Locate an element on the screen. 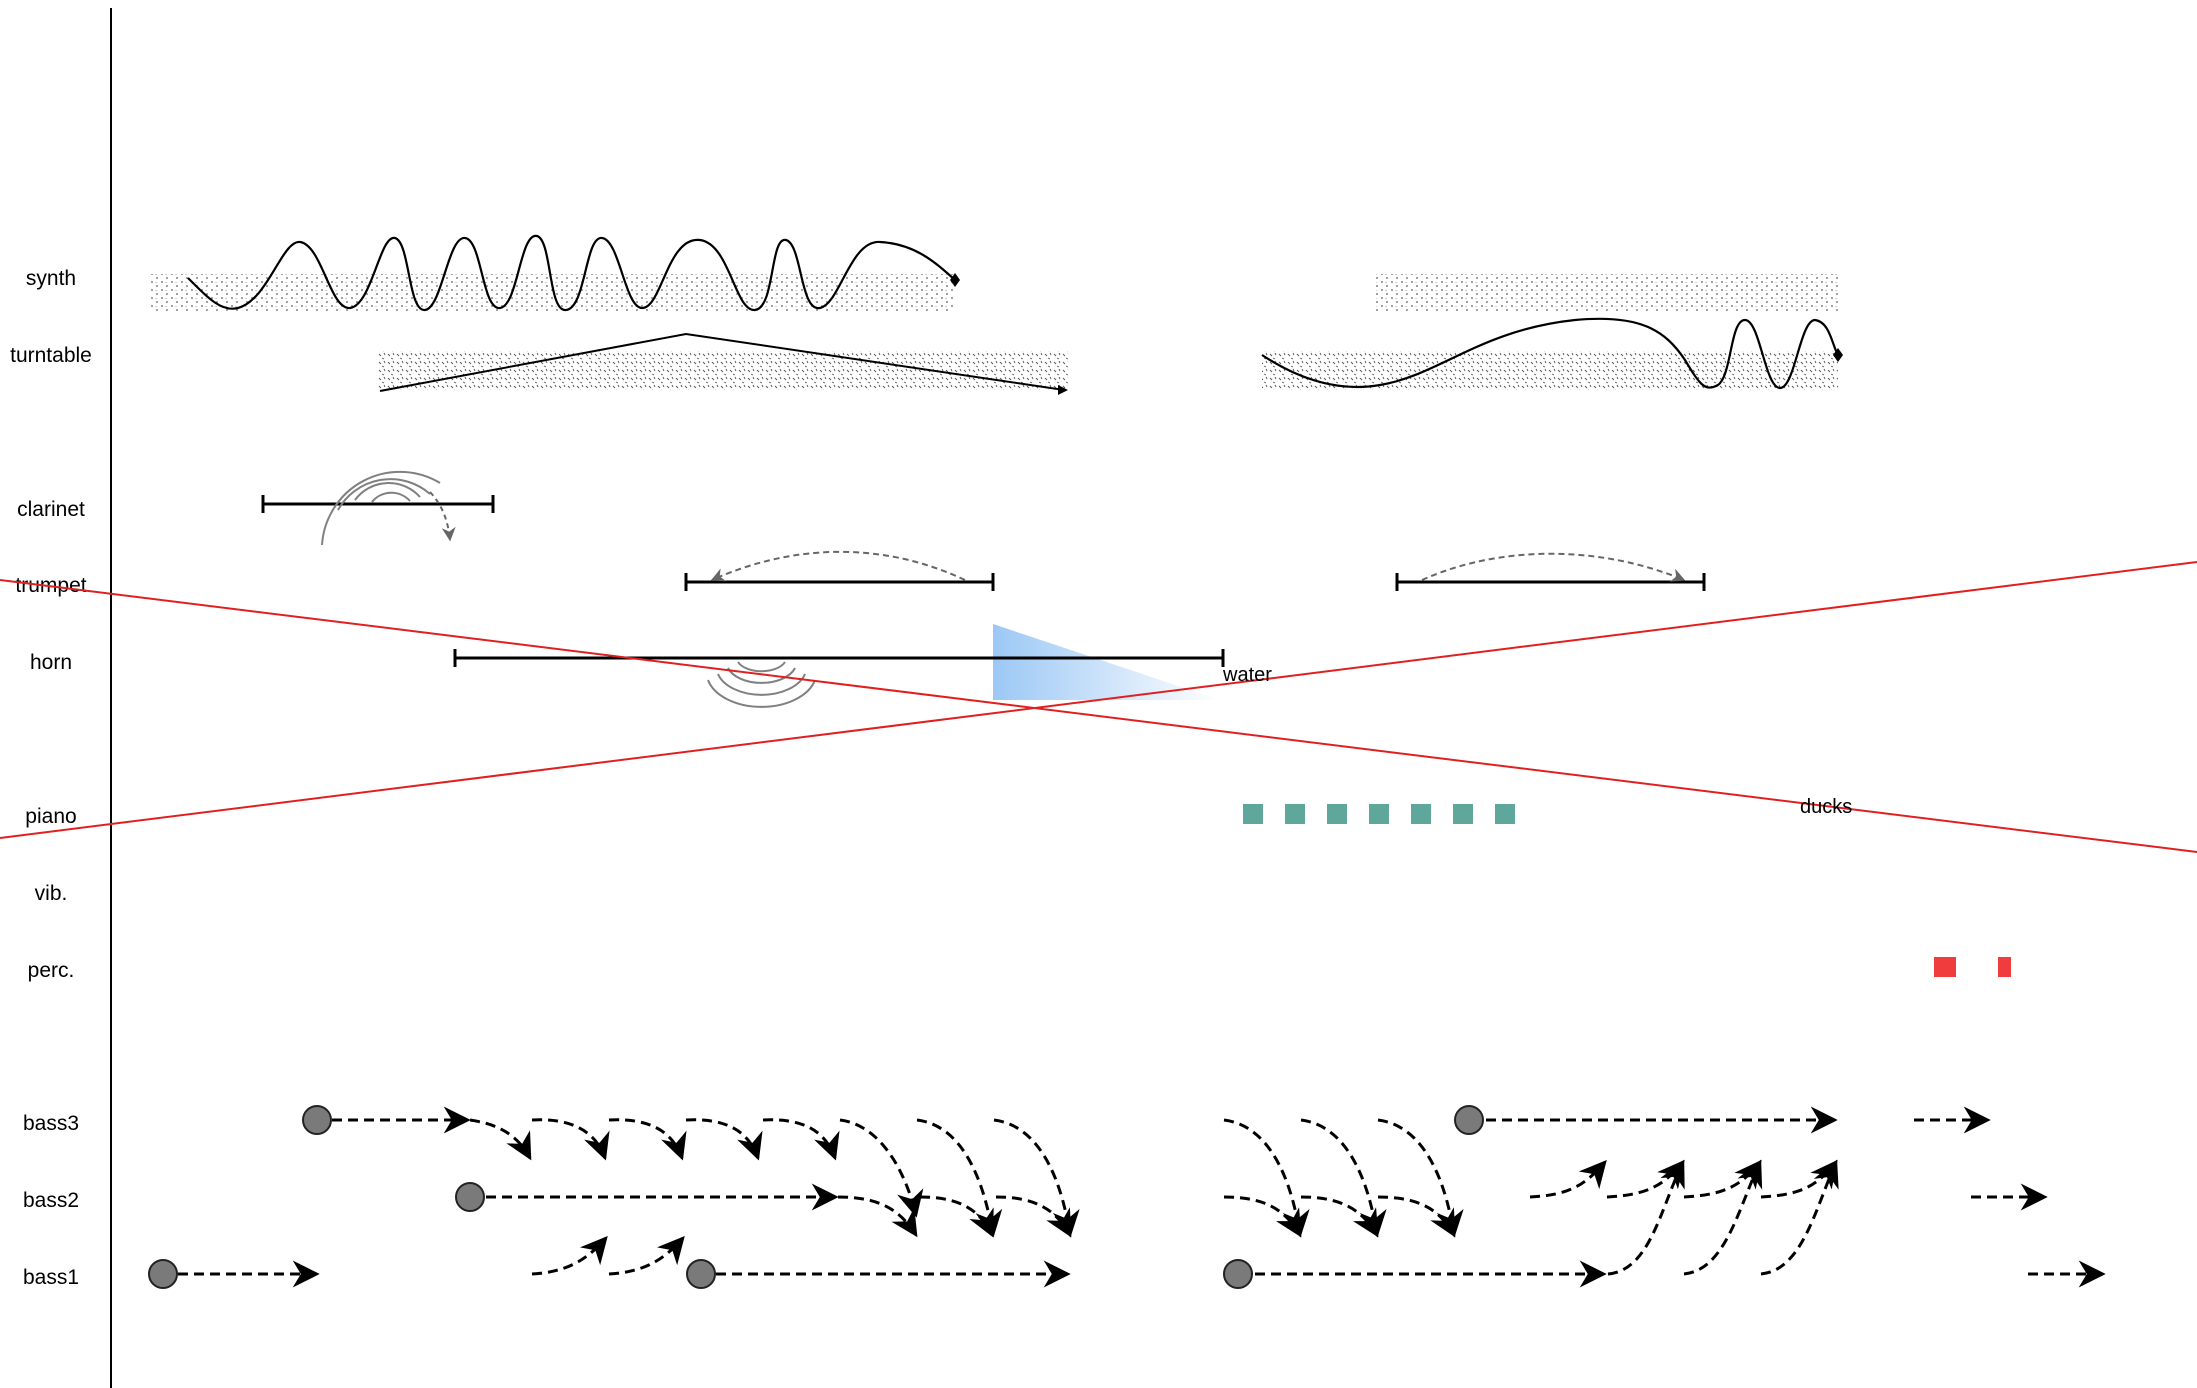  bass-nodes is located at coordinates (816, 1197).